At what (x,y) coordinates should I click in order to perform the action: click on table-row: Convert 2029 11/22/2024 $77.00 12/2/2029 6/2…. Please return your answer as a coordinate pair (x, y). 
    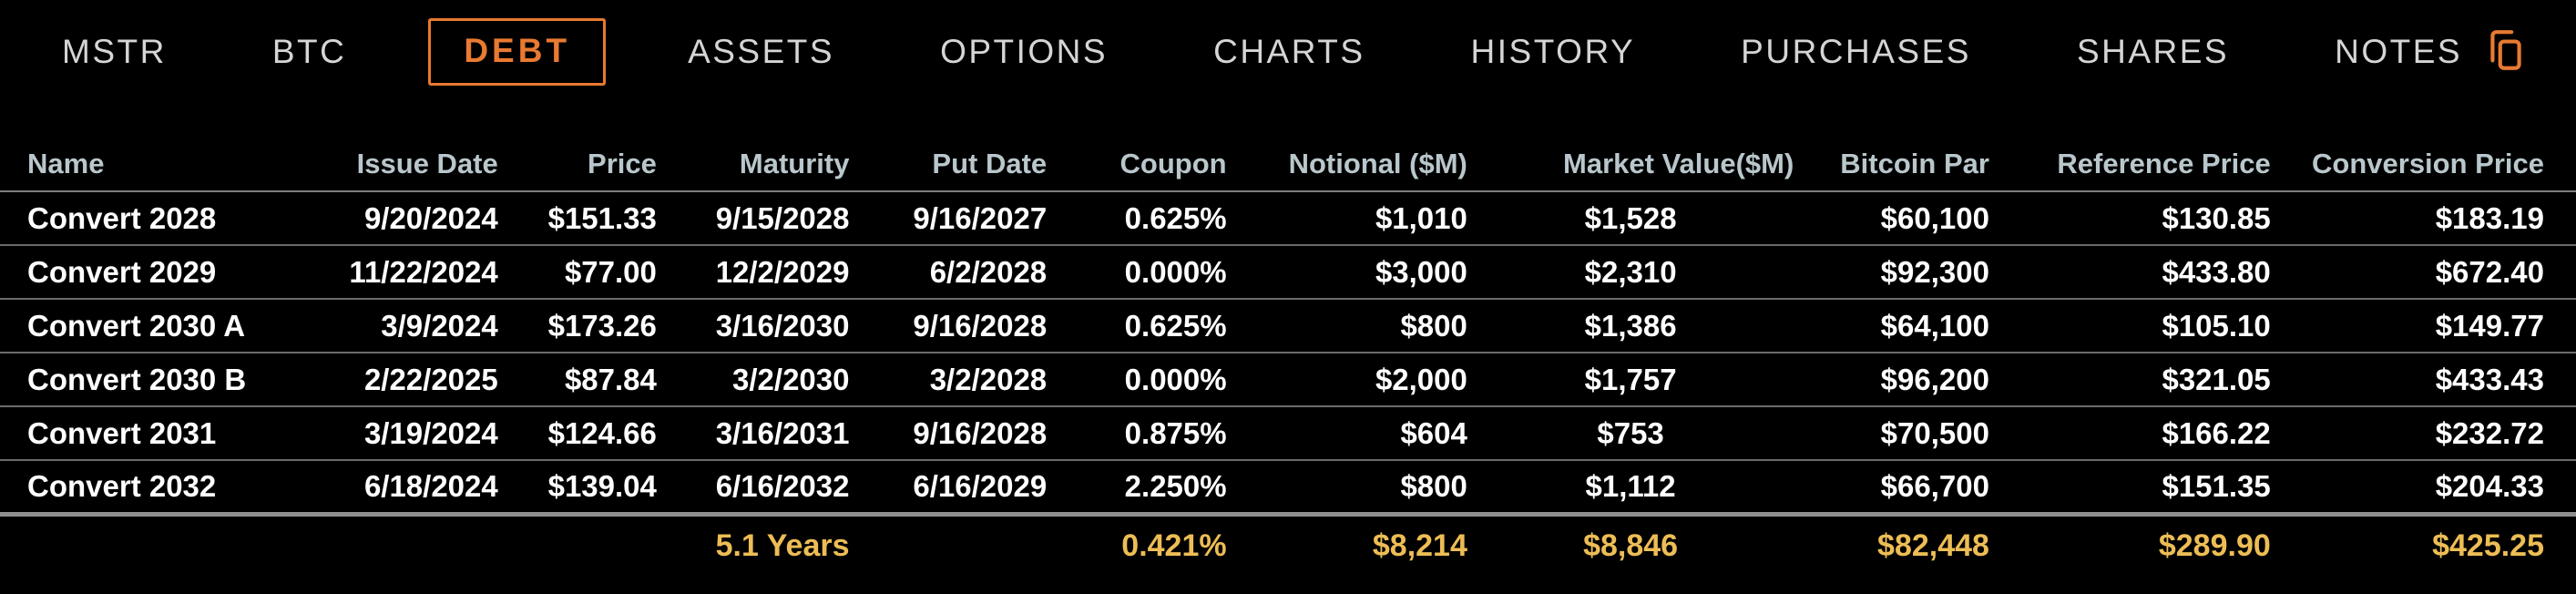
    Looking at the image, I should click on (1288, 272).